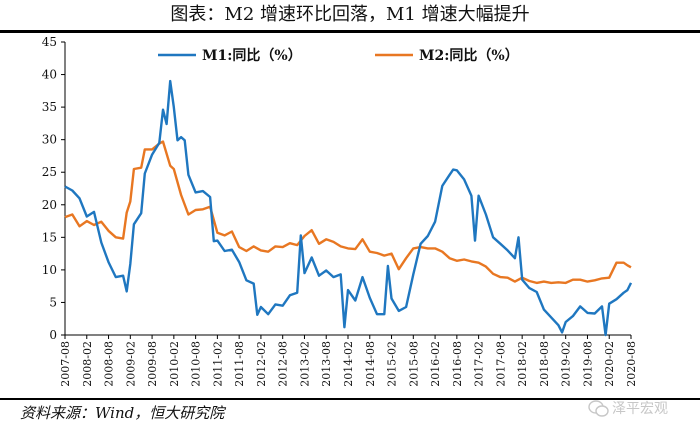  Describe the element at coordinates (609, 364) in the screenshot. I see `x-tick-label: 2020-02` at that location.